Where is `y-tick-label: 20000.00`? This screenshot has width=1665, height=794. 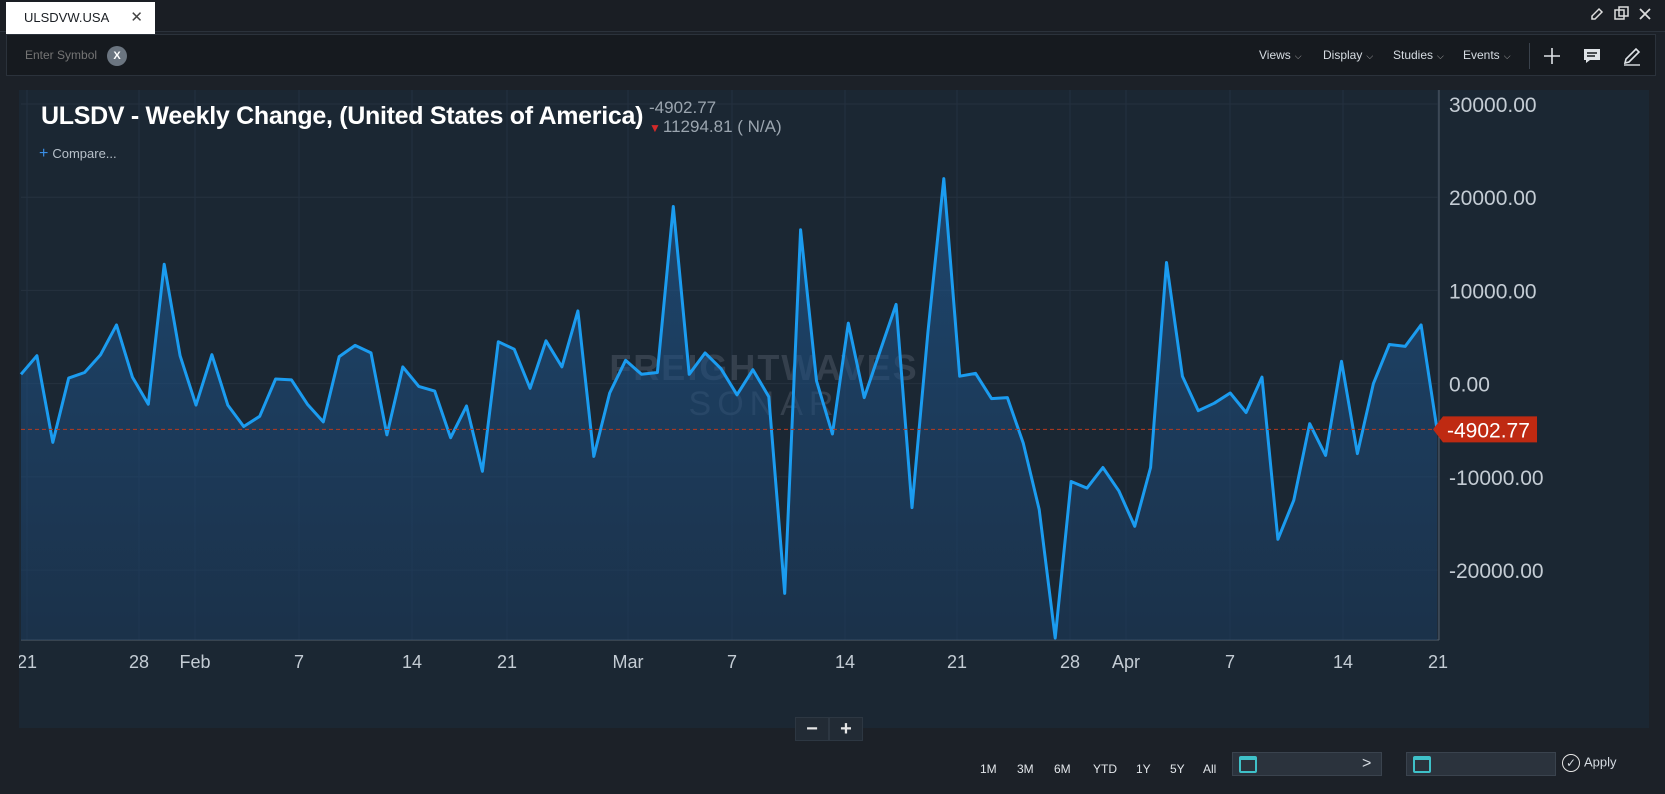
y-tick-label: 20000.00 is located at coordinates (1493, 198).